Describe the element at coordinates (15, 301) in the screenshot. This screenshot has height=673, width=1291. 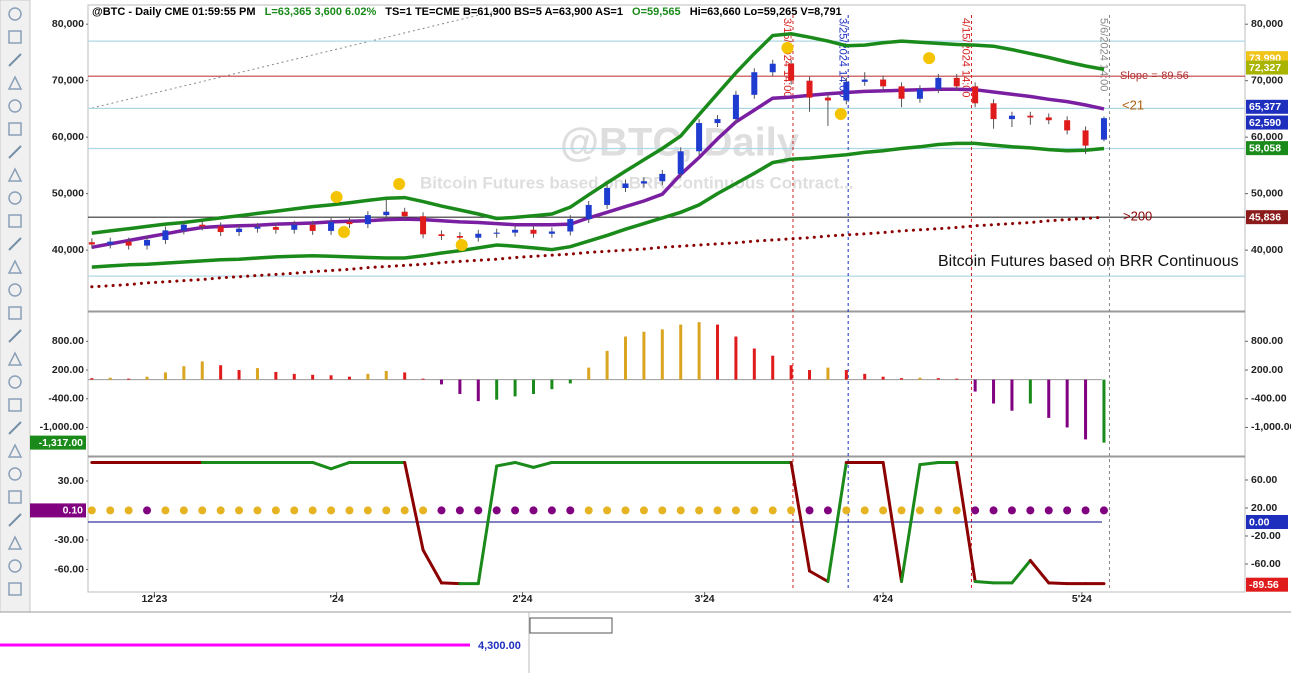
I see `tool-group` at that location.